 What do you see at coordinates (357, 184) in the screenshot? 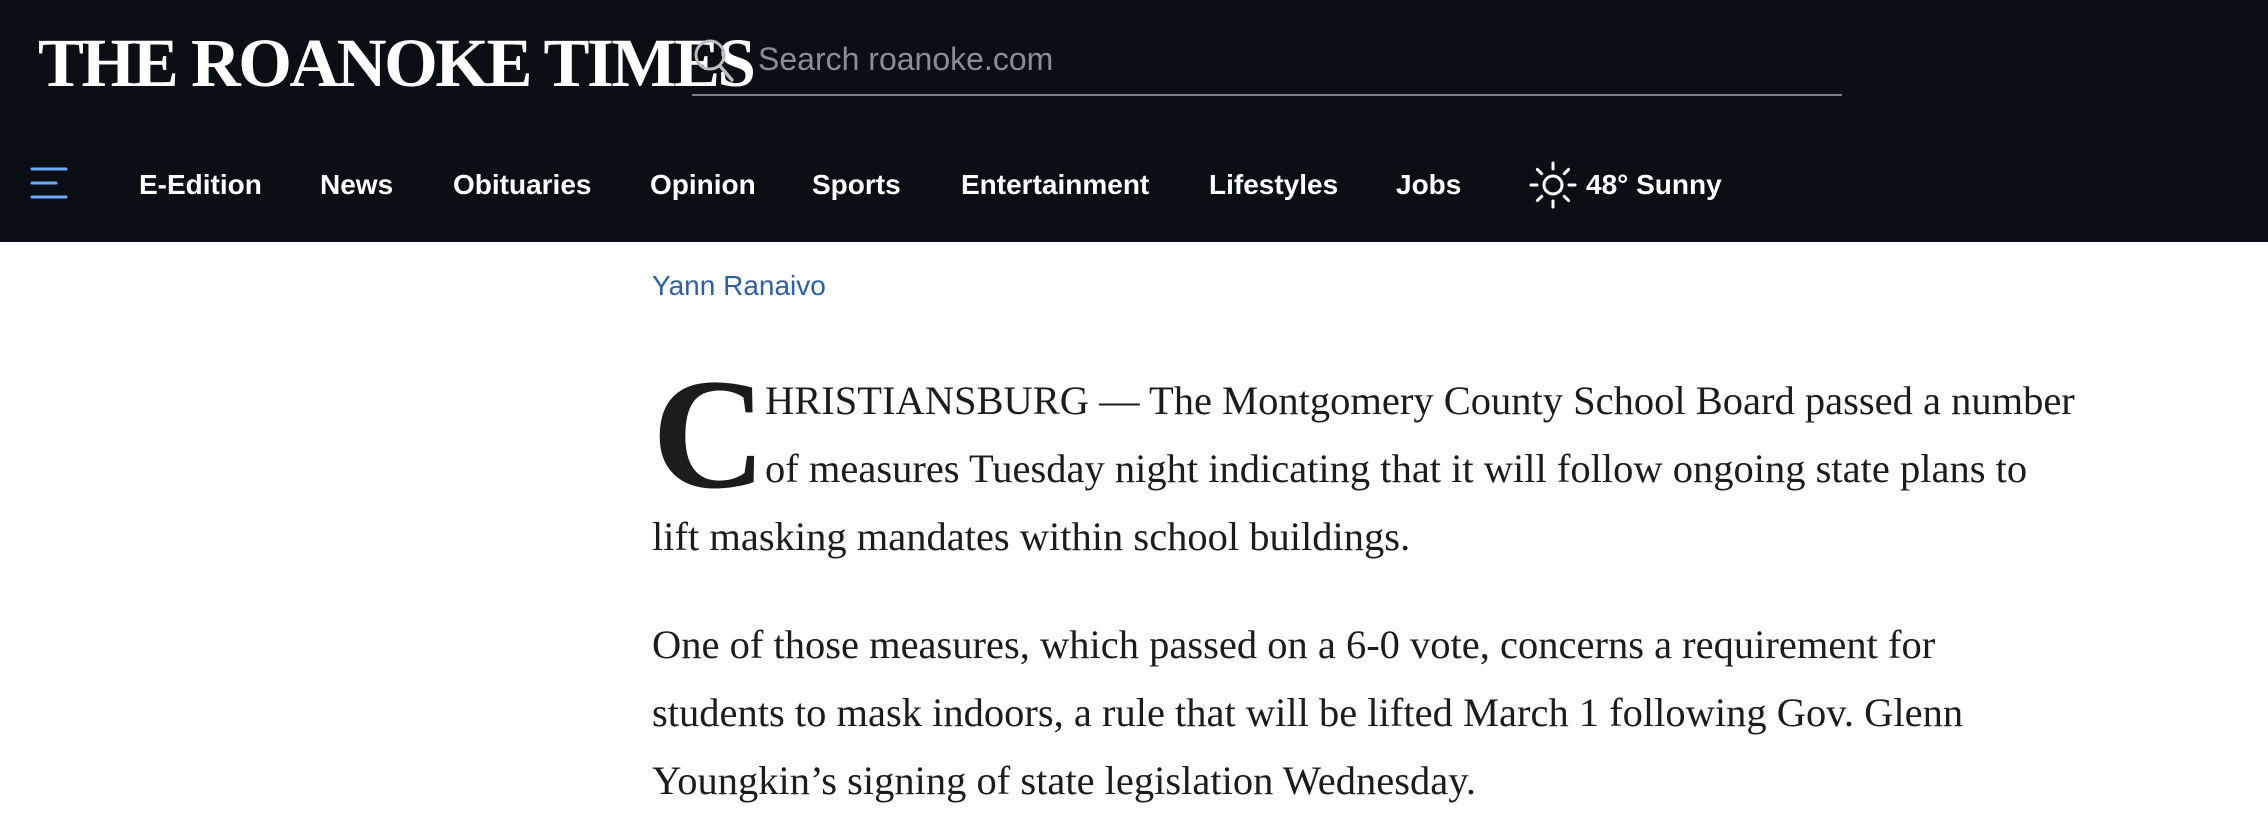
I see `nav-item-news: News` at bounding box center [357, 184].